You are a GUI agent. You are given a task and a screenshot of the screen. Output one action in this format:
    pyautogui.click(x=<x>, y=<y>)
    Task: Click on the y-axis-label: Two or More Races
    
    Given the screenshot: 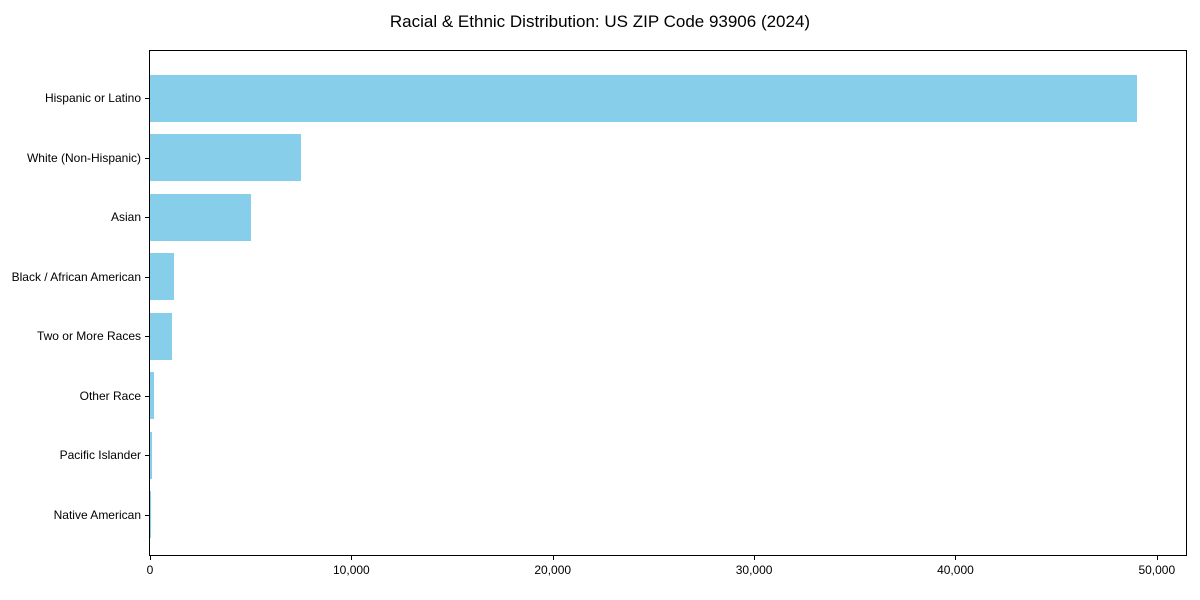 What is the action you would take?
    pyautogui.click(x=88, y=336)
    